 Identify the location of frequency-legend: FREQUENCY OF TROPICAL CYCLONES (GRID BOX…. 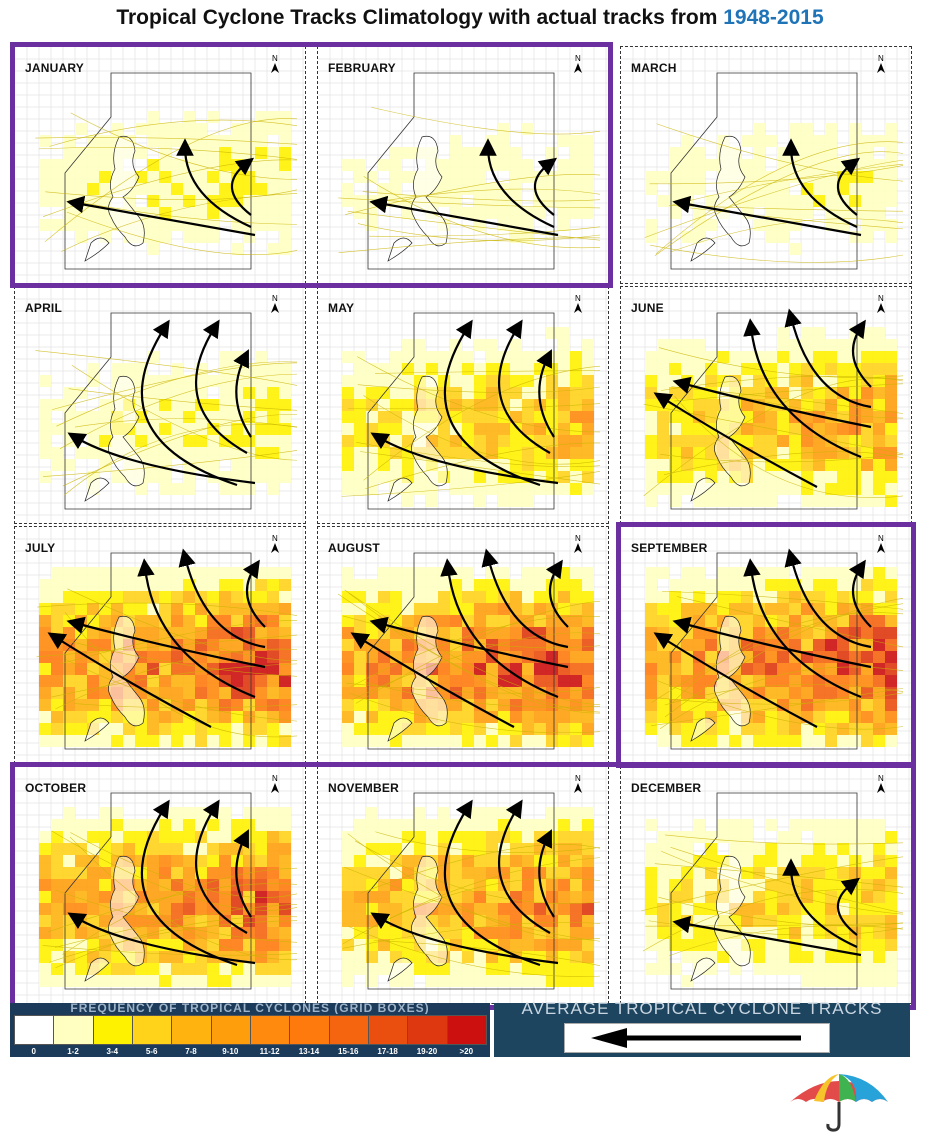
(250, 1029).